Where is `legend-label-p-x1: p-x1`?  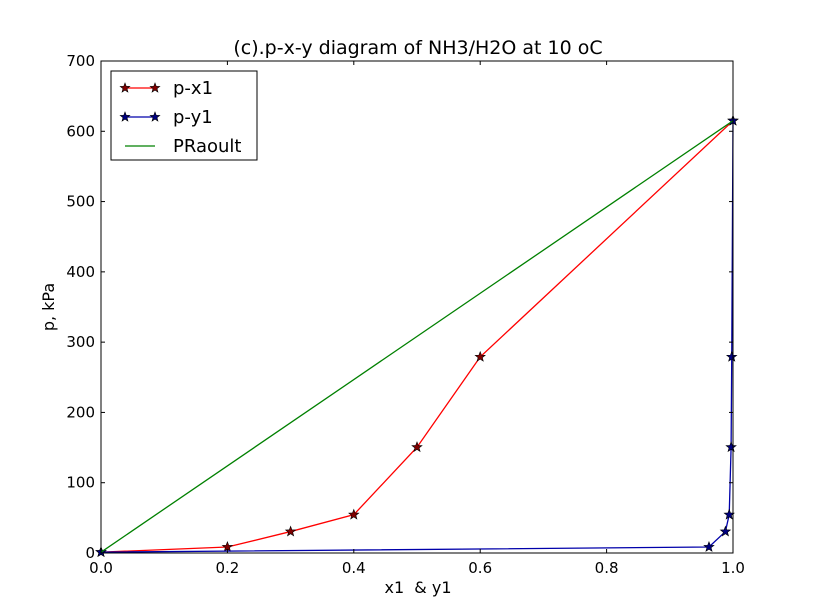 legend-label-p-x1: p-x1 is located at coordinates (193, 88).